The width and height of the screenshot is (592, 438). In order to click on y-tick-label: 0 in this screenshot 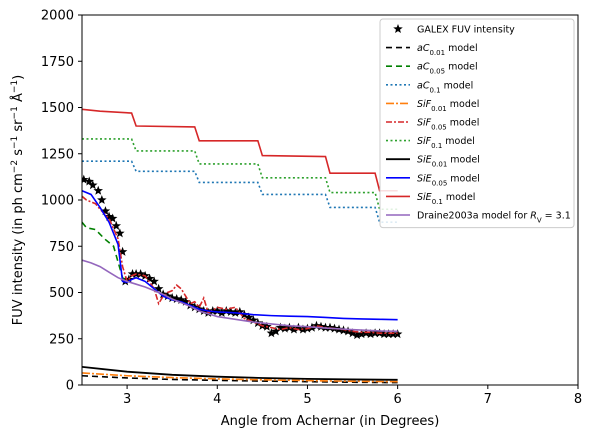, I will do `click(70, 386)`.